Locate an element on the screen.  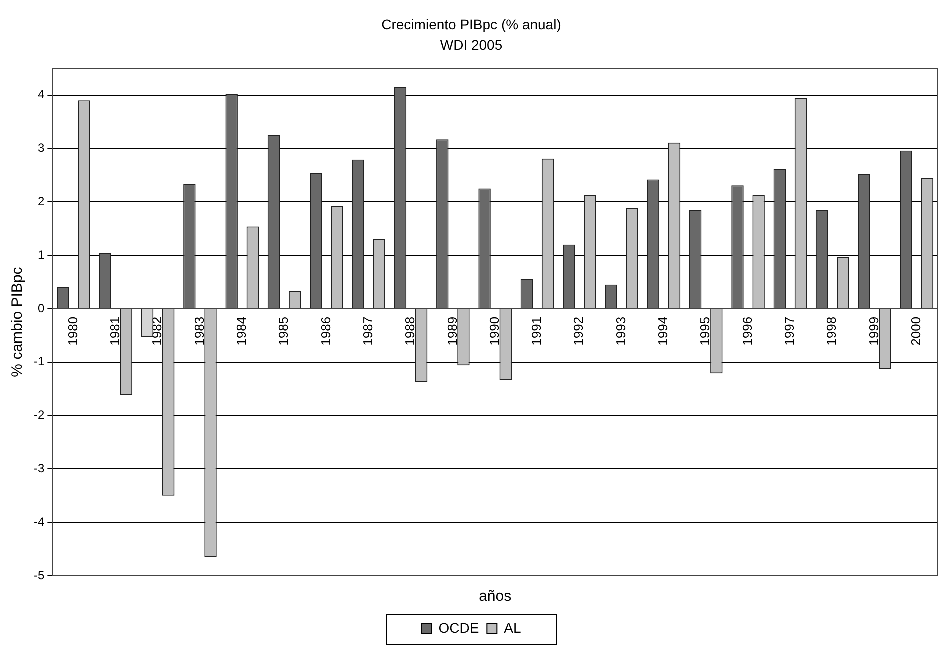
y-tick-label: -1 is located at coordinates (39, 361).